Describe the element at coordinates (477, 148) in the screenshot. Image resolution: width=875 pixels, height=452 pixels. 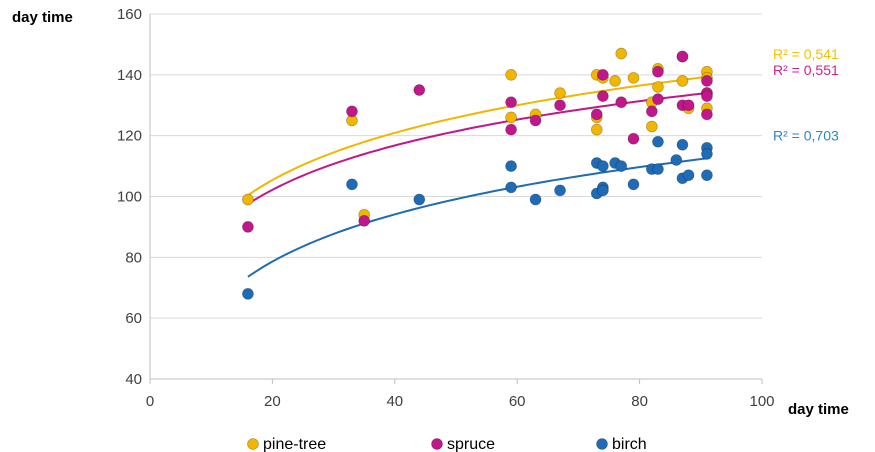
I see `trendline-spruce` at that location.